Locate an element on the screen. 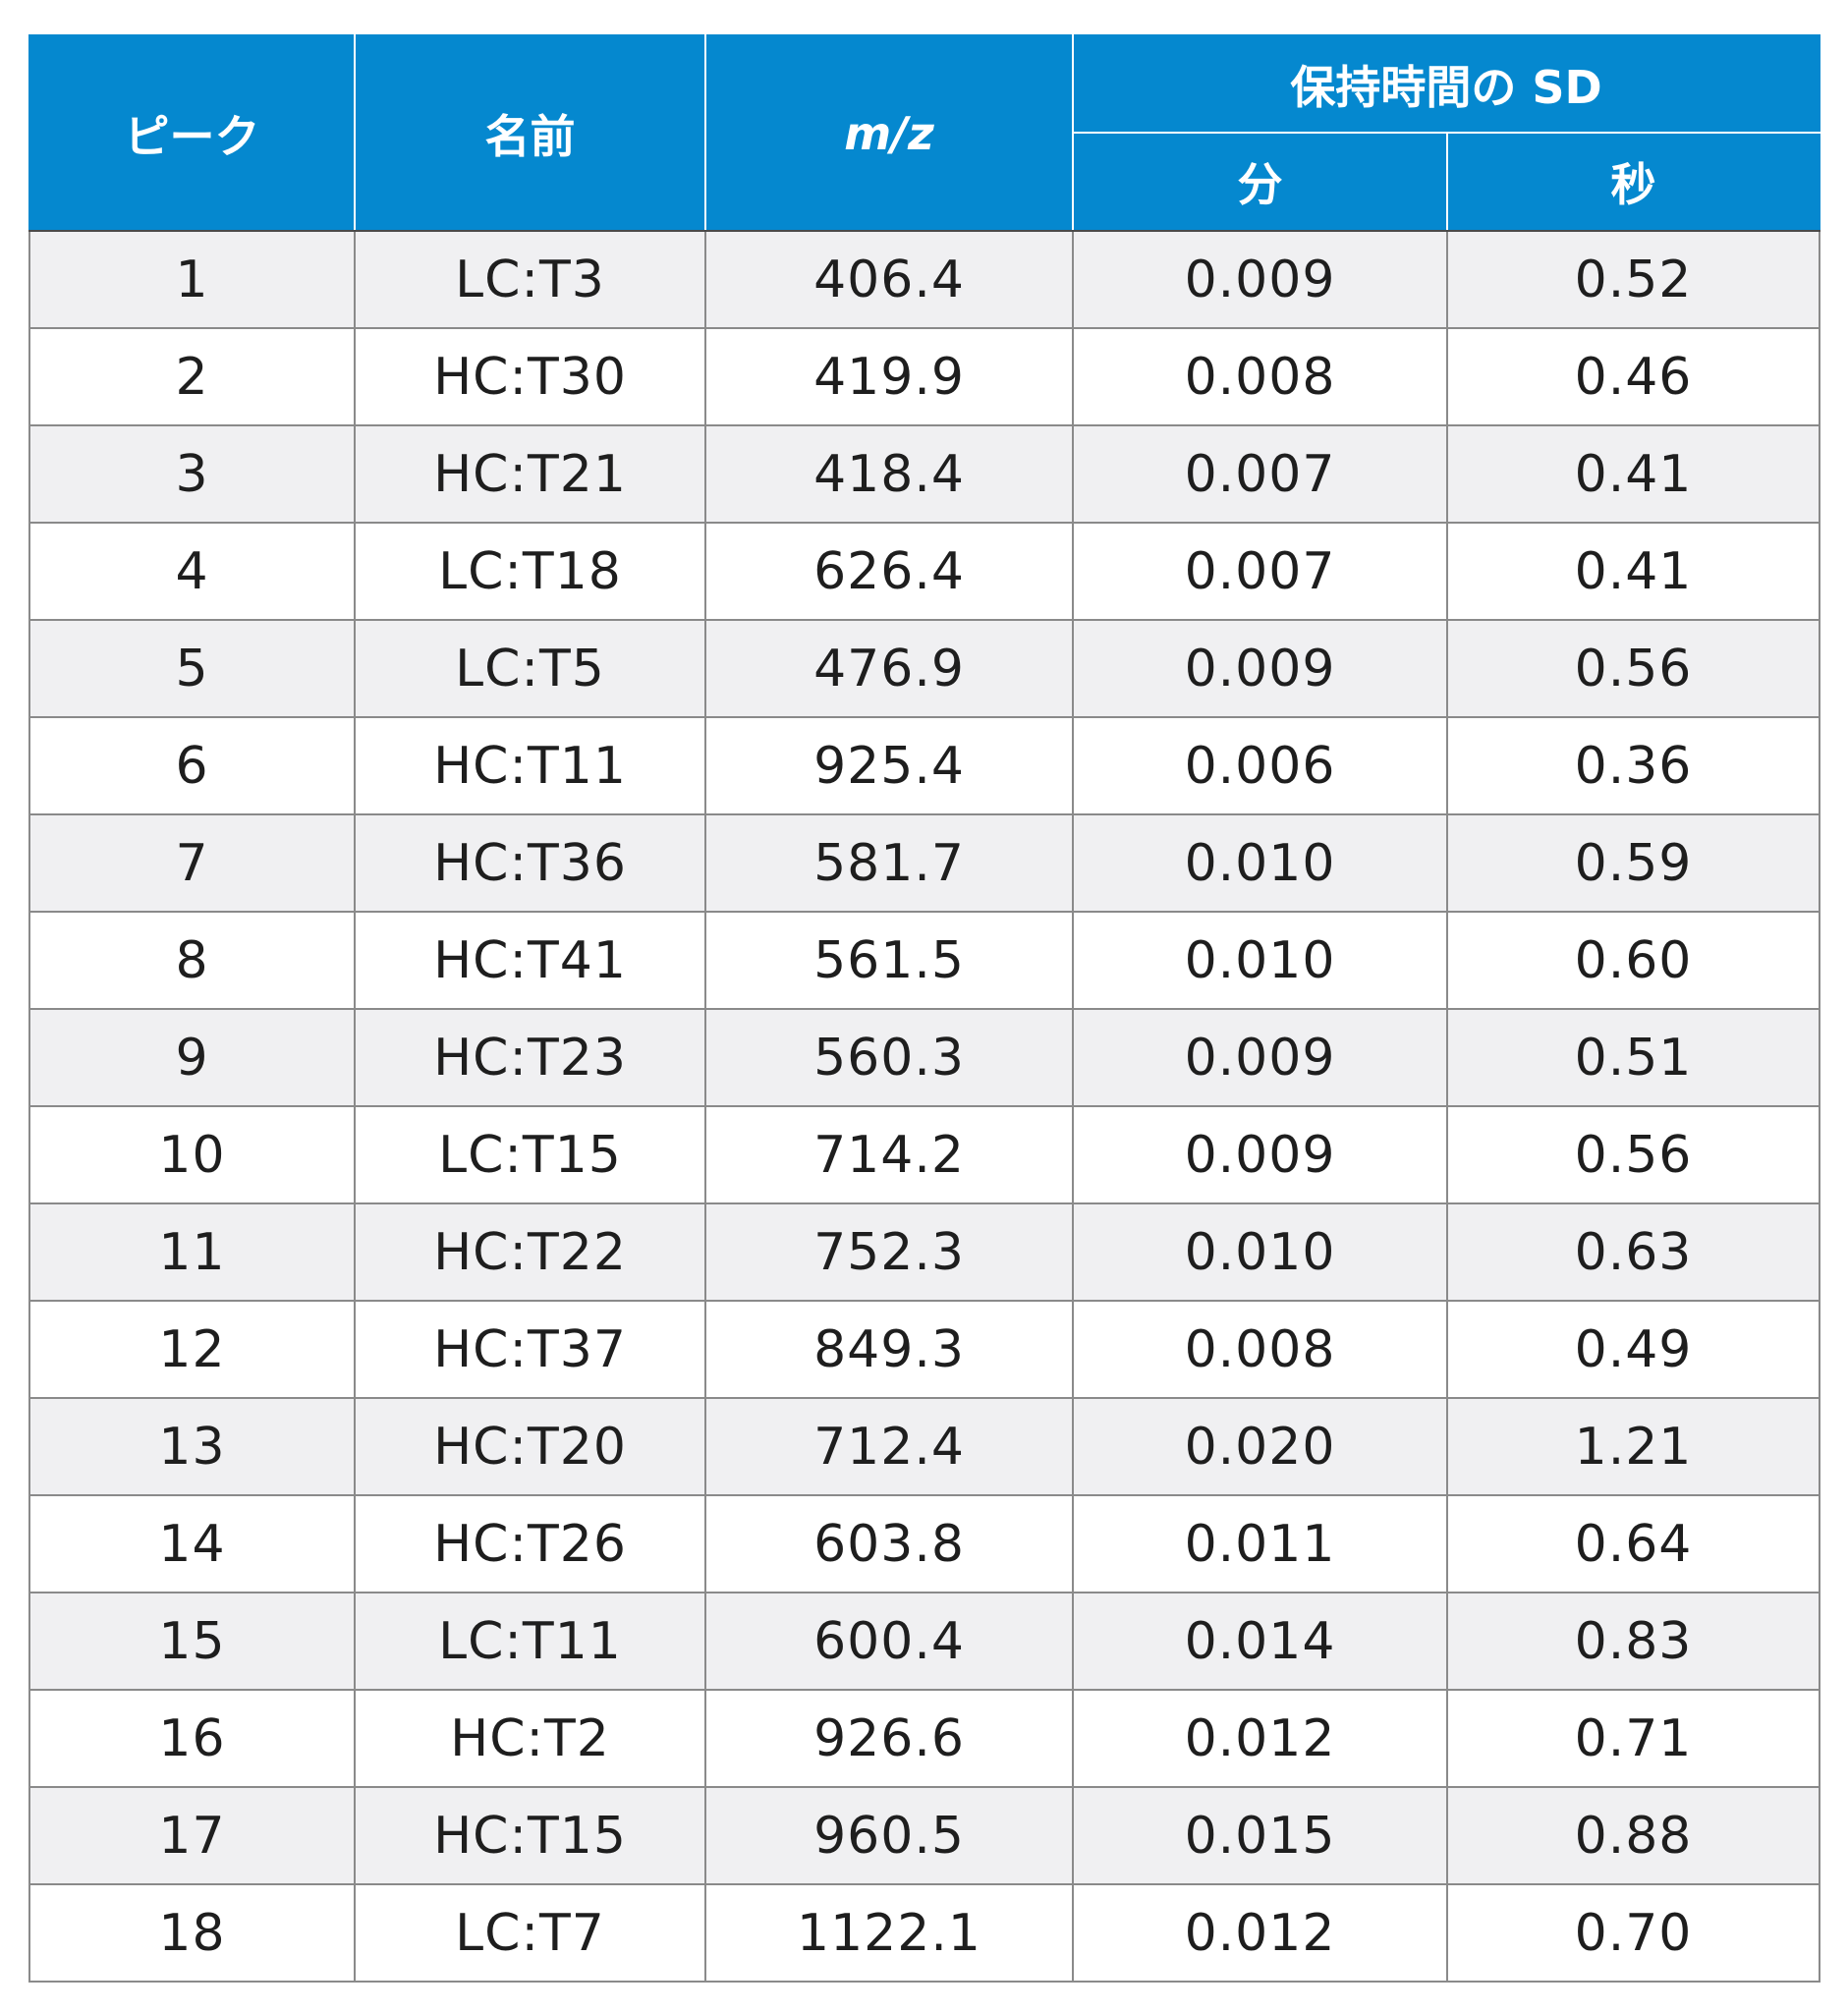  cell-peak: 7 is located at coordinates (192, 863).